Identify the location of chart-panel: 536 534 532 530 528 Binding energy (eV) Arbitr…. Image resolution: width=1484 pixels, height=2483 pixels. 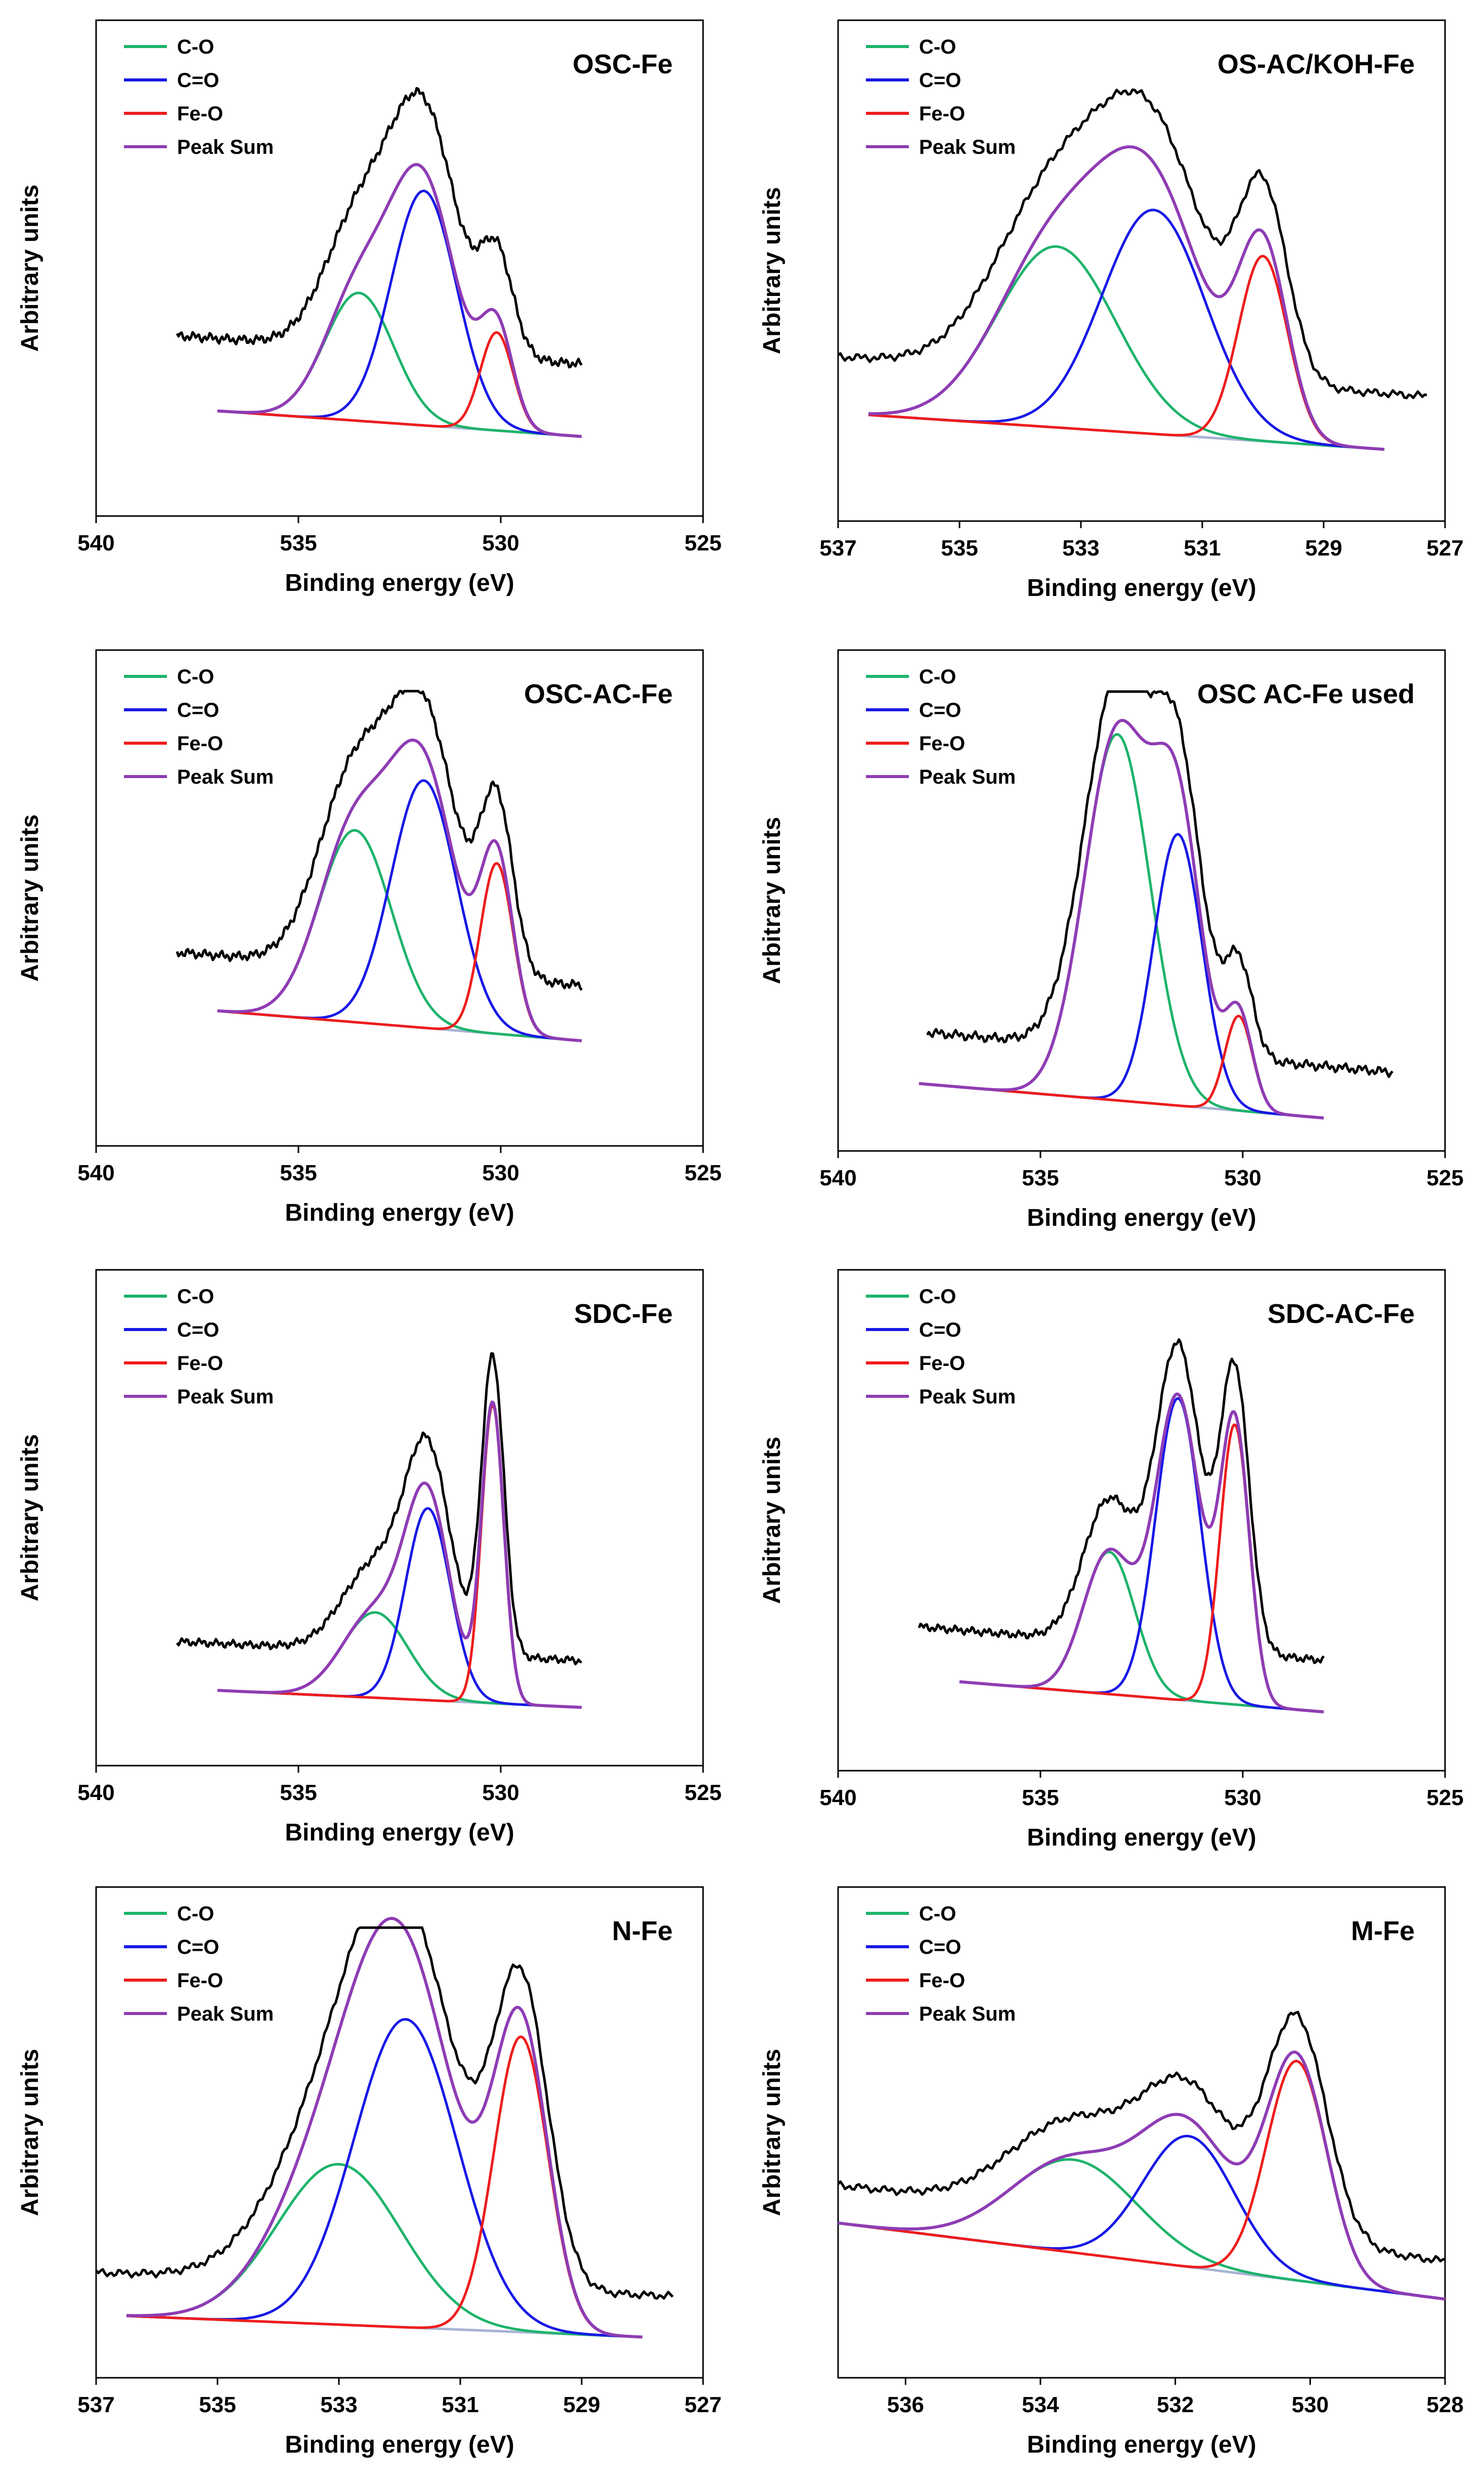
(1111, 2172).